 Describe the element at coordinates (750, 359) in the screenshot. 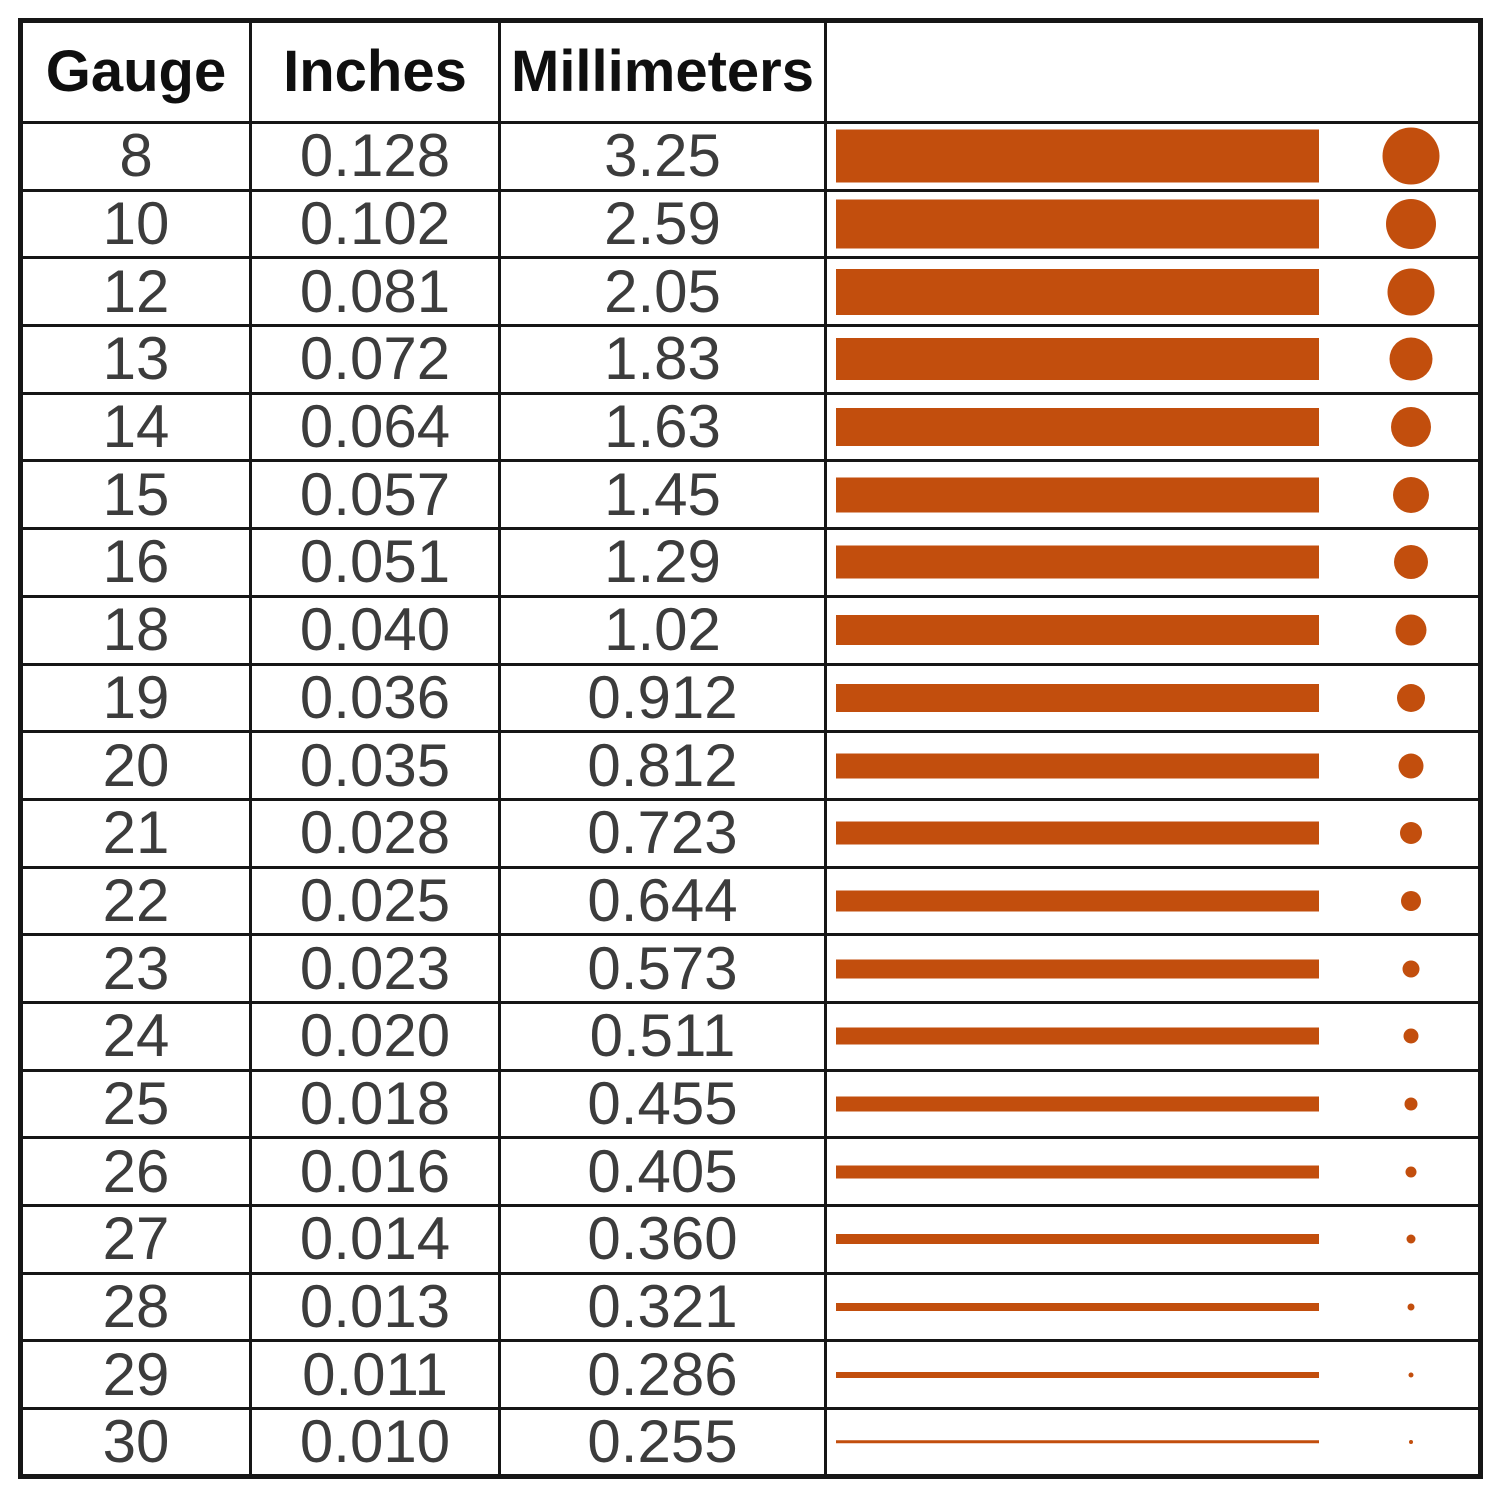

I see `table-row: 13 0.072 1.83` at that location.